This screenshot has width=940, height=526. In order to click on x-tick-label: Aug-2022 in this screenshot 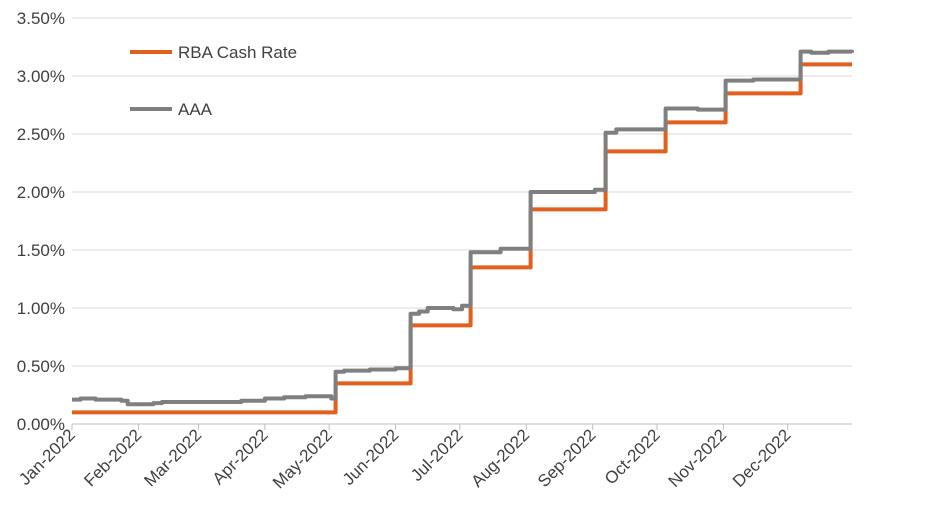, I will do `click(501, 458)`.